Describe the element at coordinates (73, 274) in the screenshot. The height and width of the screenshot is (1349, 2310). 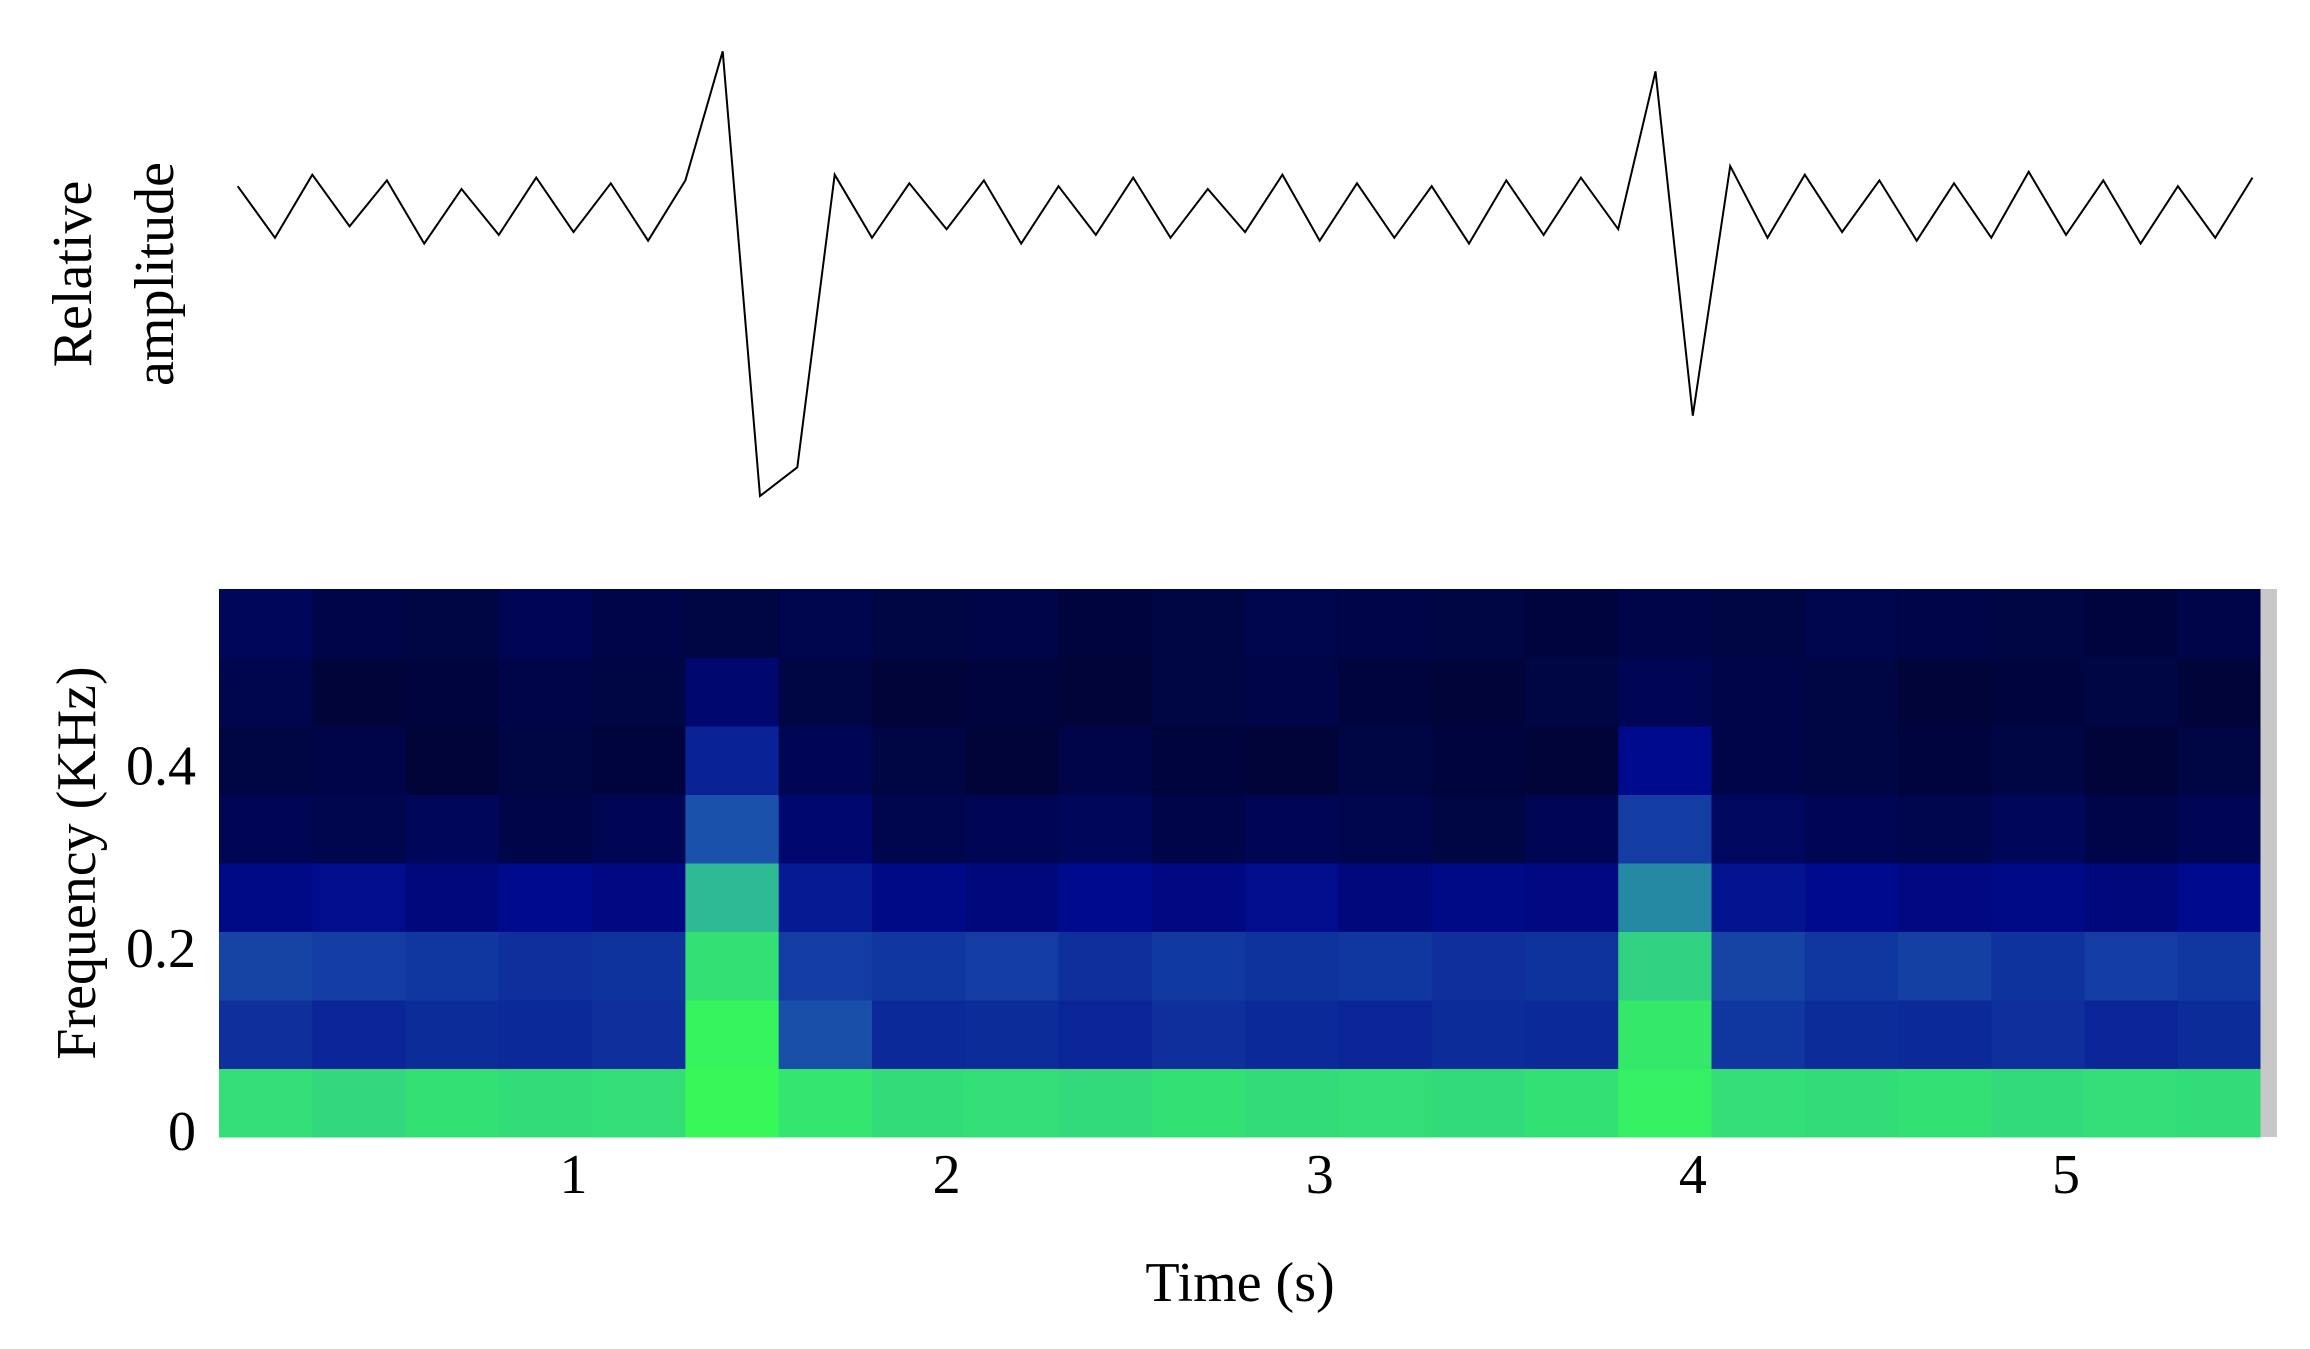
I see `waveform-y-label: Relative` at that location.